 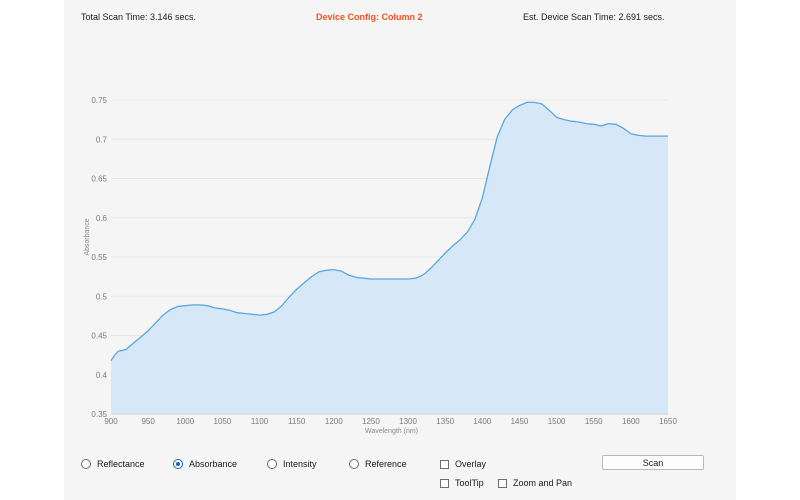 What do you see at coordinates (594, 421) in the screenshot?
I see `x-tick-label: 1550` at bounding box center [594, 421].